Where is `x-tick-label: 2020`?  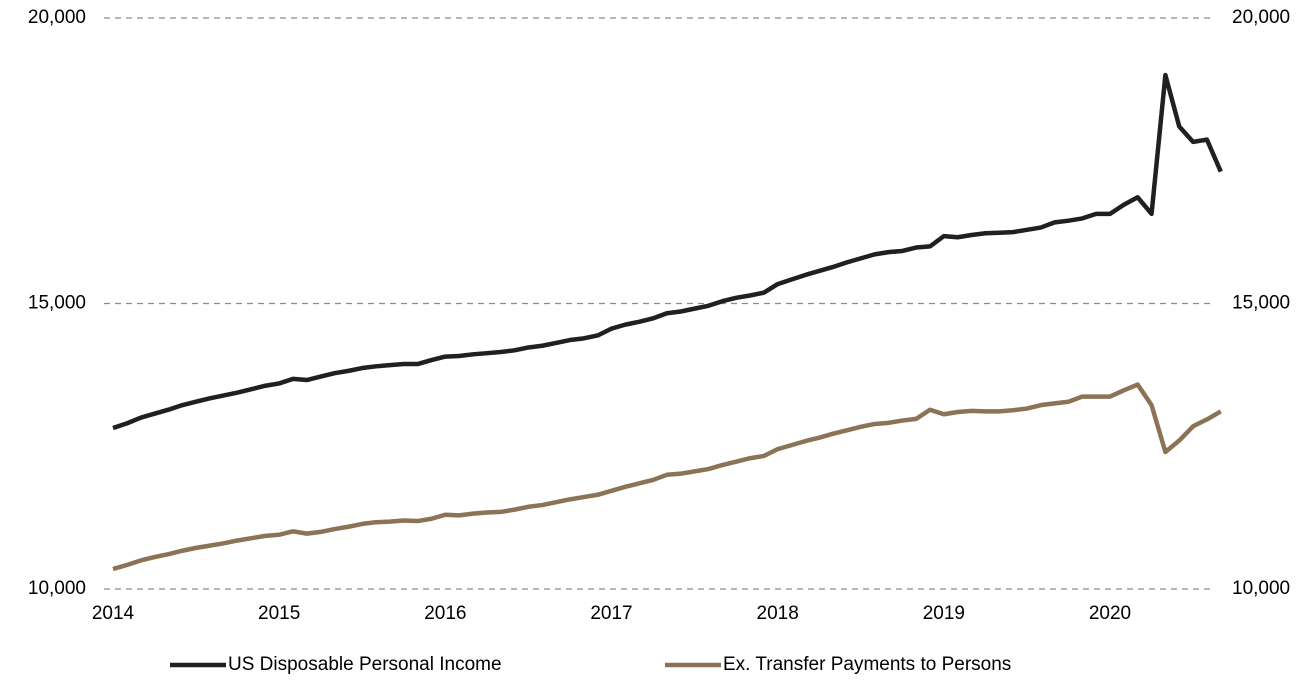 x-tick-label: 2020 is located at coordinates (1110, 613).